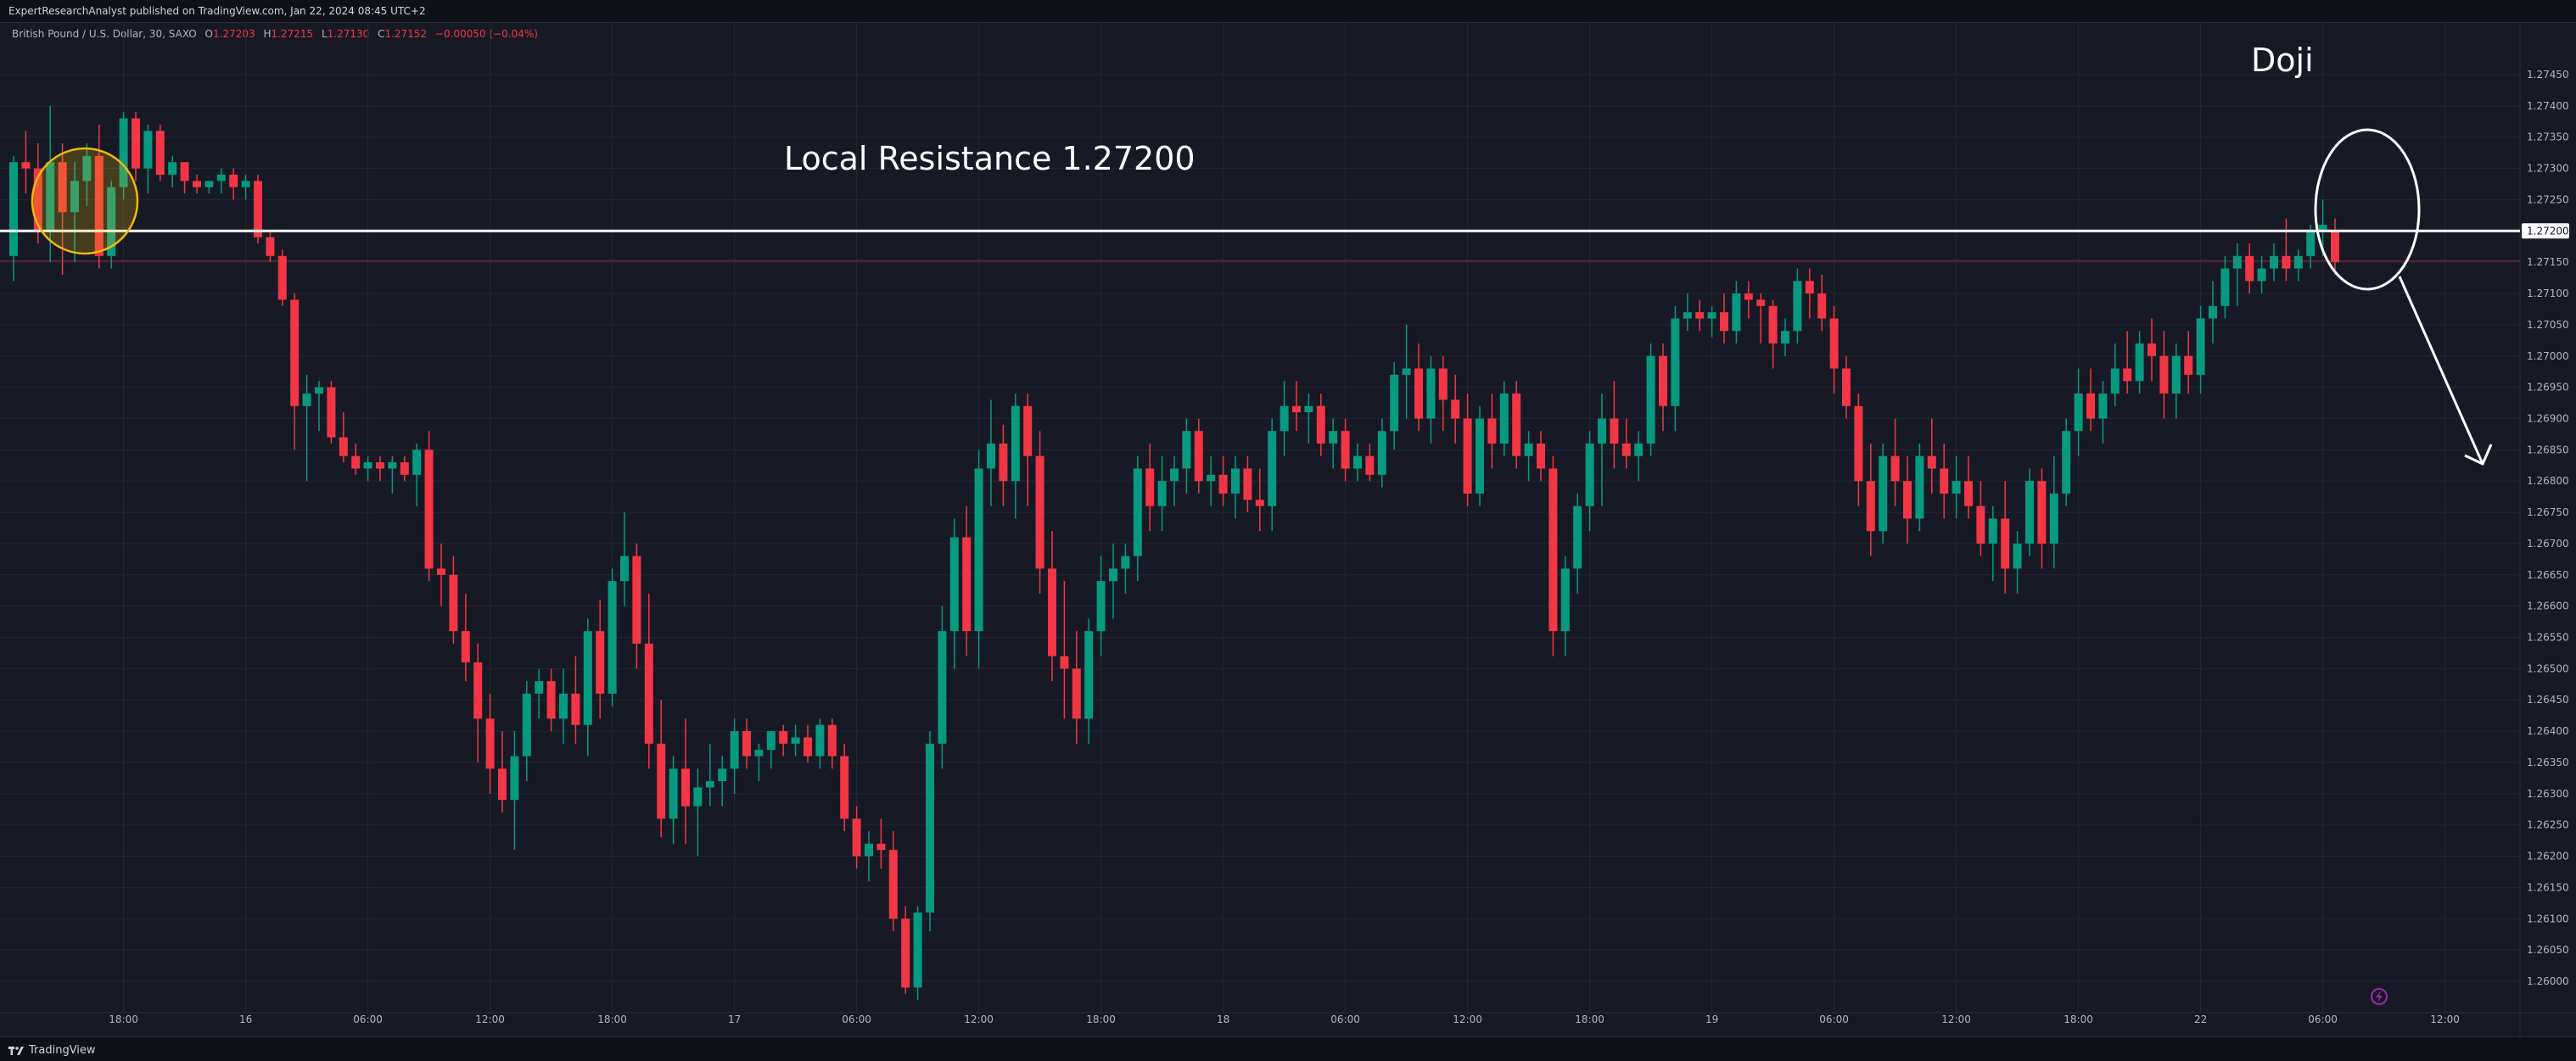 The image size is (2576, 1061). I want to click on time-tick-label: 12:00, so click(1956, 1019).